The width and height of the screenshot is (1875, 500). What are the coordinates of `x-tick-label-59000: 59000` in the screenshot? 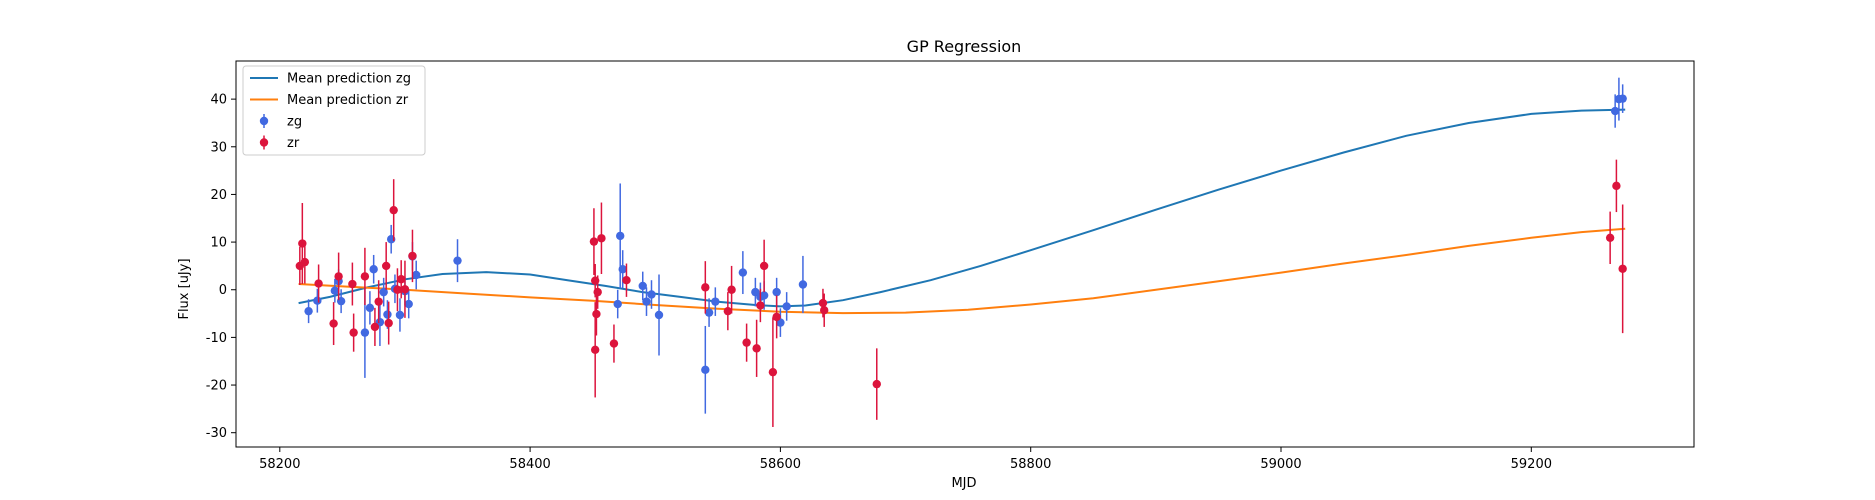 It's located at (1280, 464).